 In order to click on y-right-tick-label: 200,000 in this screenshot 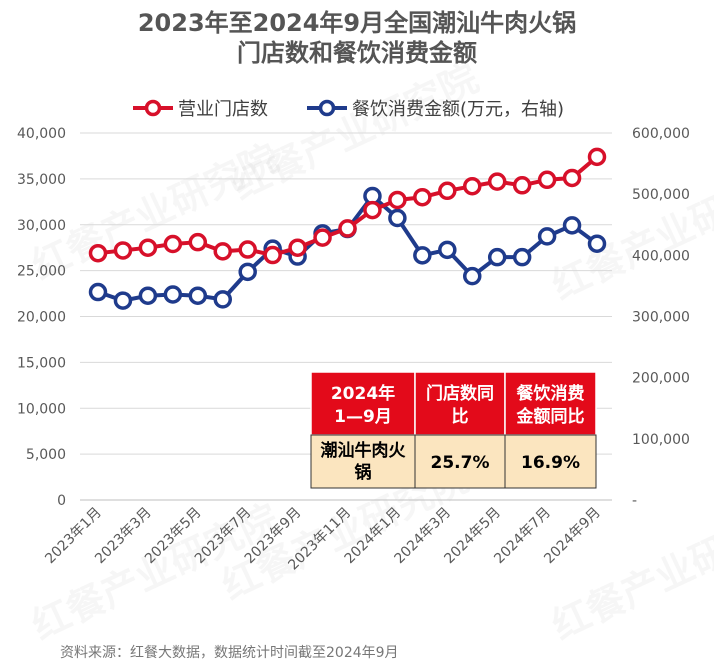, I will do `click(661, 379)`.